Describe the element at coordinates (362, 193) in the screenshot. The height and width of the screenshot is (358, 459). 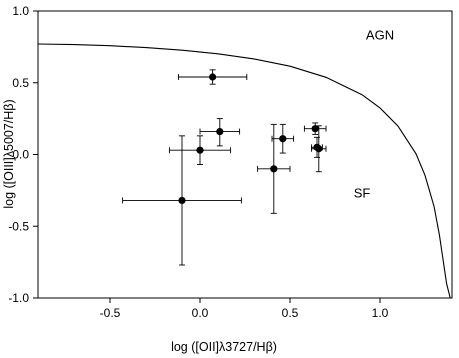
I see `region-label-sf: SF` at that location.